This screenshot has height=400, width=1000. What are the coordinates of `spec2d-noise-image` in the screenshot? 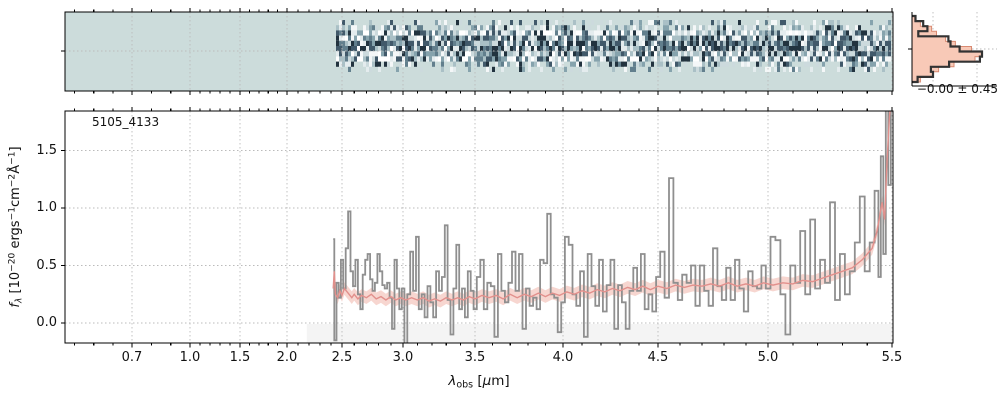 It's located at (613, 46).